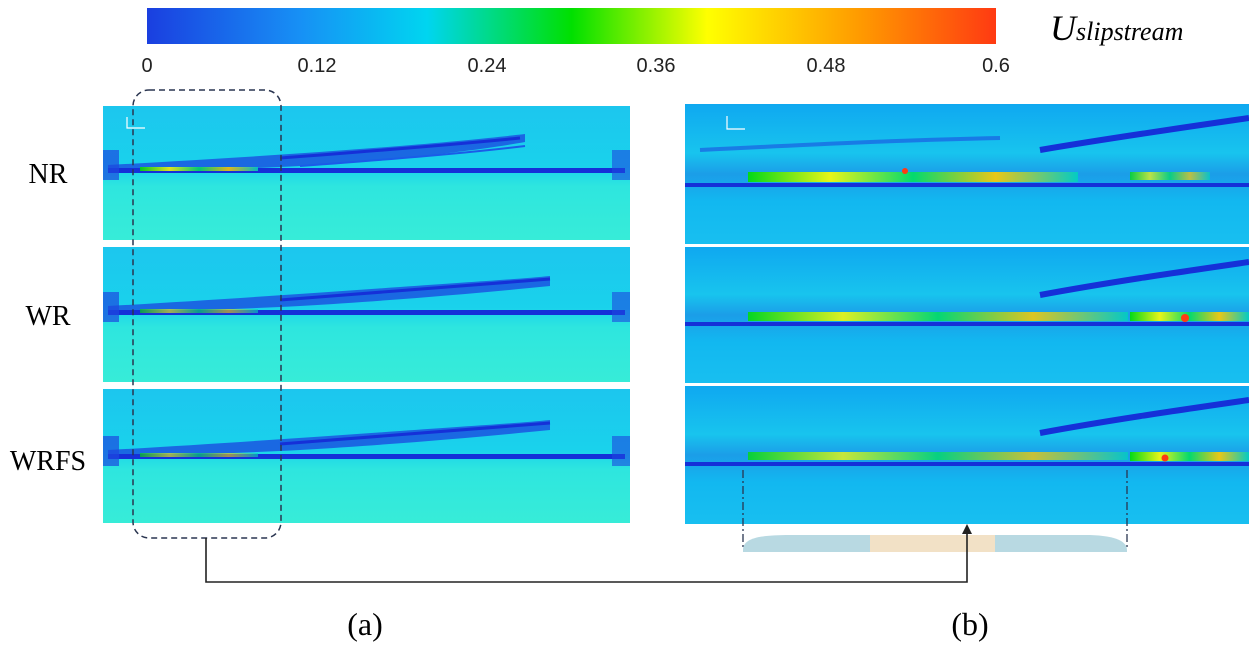 This screenshot has height=645, width=1249. Describe the element at coordinates (967, 529) in the screenshot. I see `connector-arrowhead` at that location.